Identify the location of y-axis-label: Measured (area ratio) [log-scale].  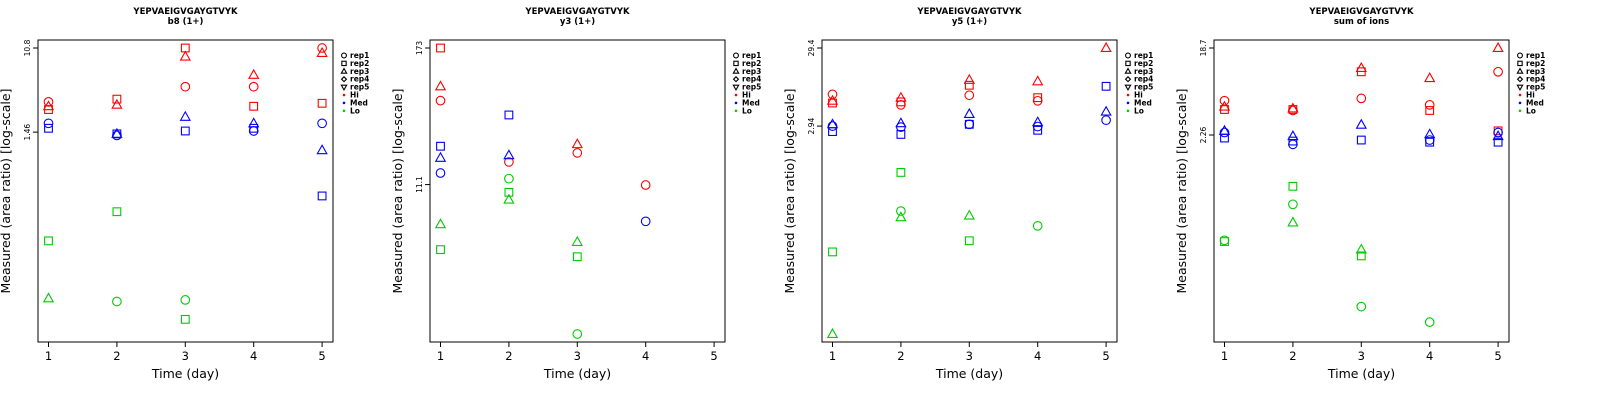
(397, 191).